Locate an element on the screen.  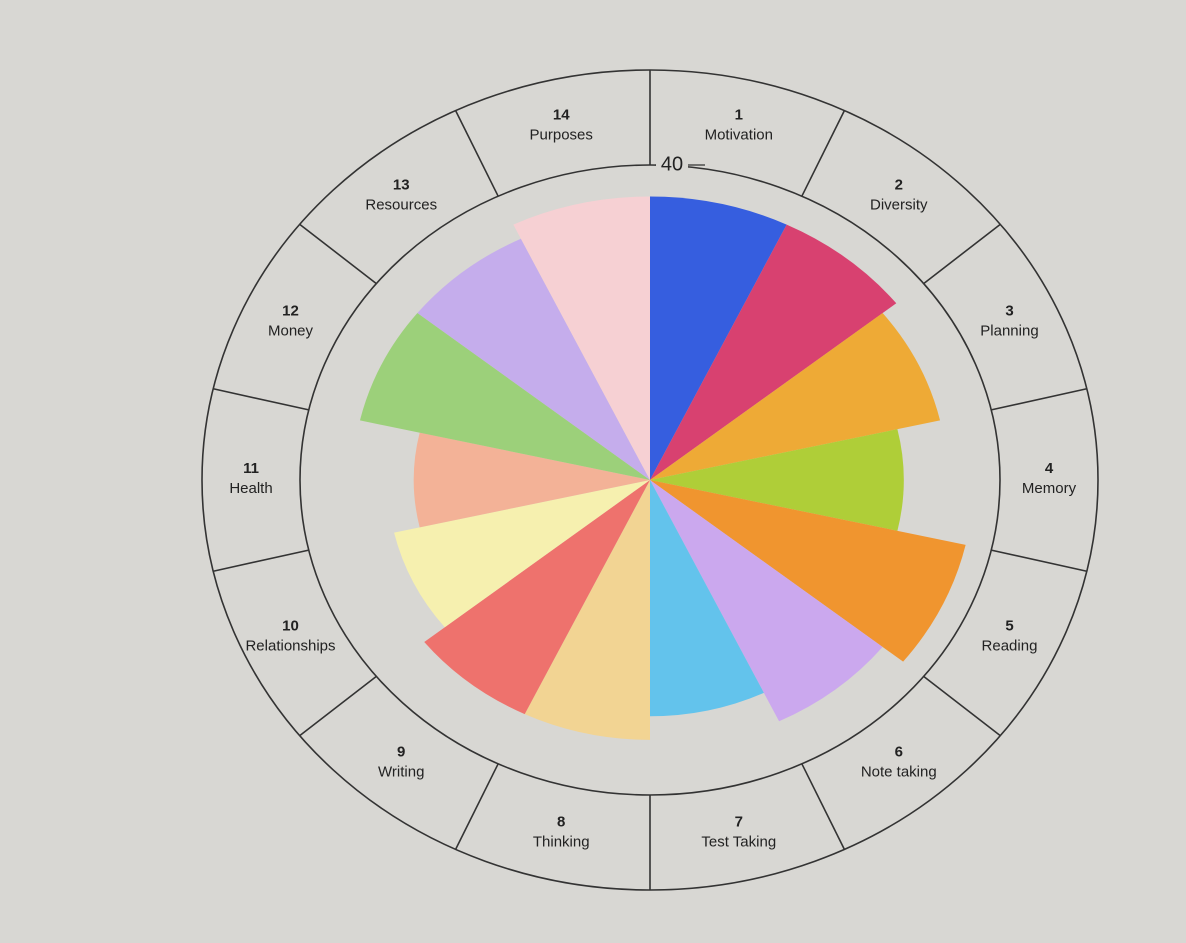
category-label: Relationships is located at coordinates (290, 645).